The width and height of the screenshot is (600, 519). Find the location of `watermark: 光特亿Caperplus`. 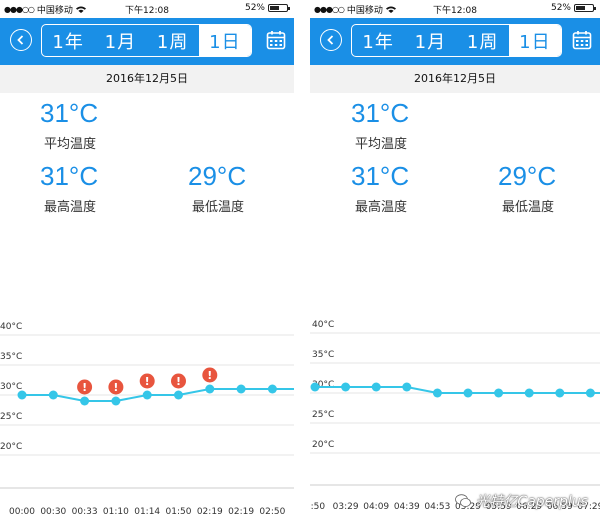

watermark: 光特亿Caperplus is located at coordinates (521, 501).